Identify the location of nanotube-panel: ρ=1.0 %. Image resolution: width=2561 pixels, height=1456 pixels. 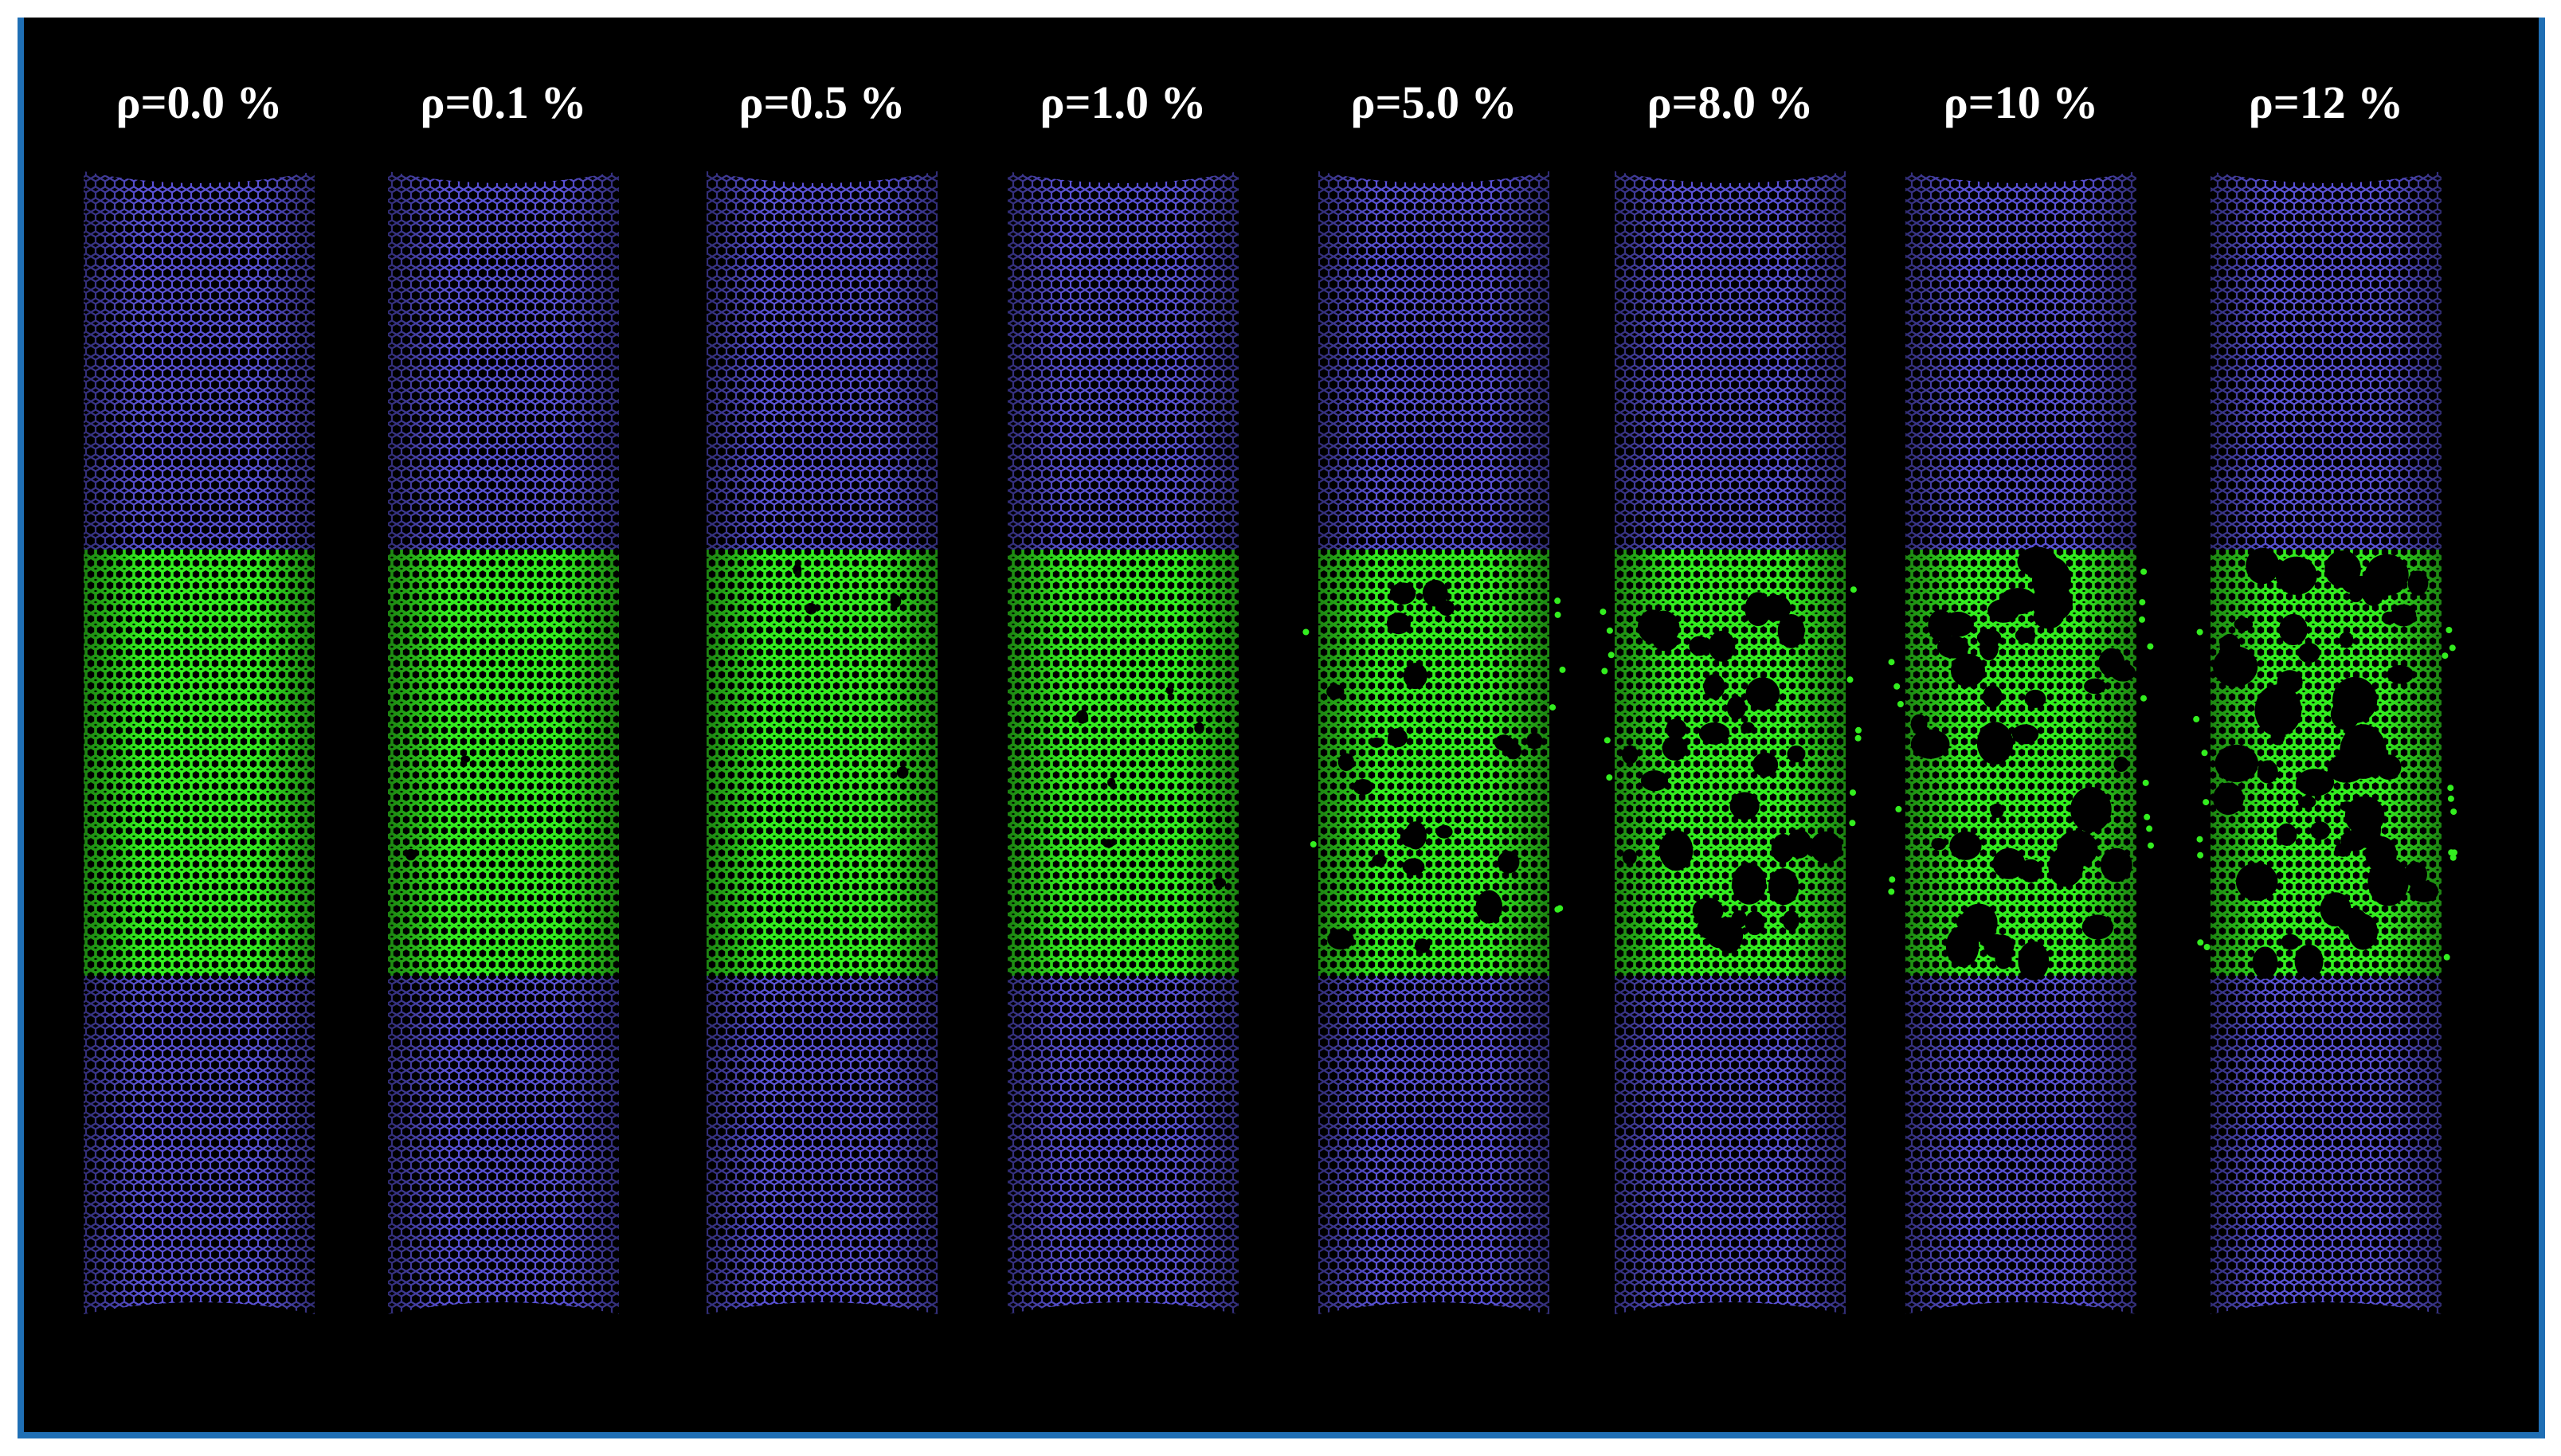
(1123, 695).